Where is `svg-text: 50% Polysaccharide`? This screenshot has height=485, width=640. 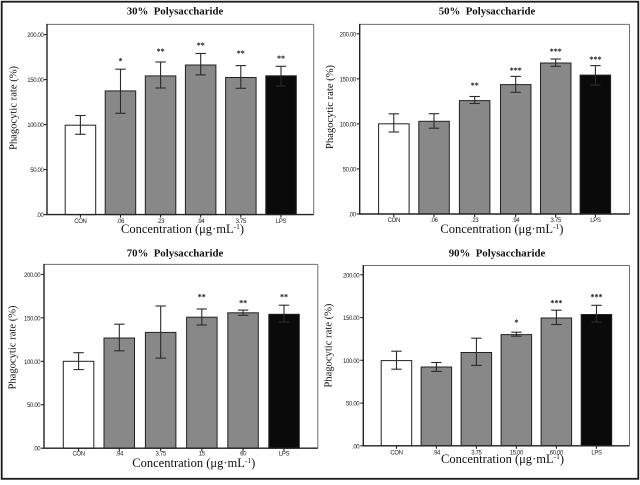
svg-text: 50% Polysaccharide is located at coordinates (487, 11).